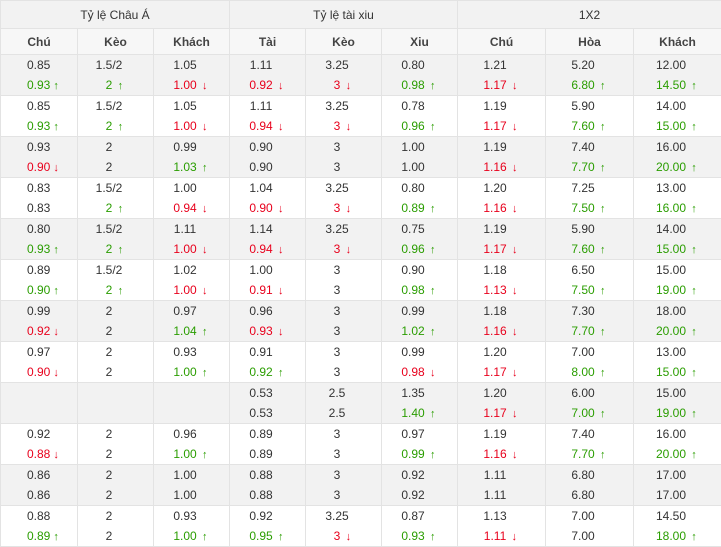 The image size is (721, 547). What do you see at coordinates (677, 536) in the screenshot?
I see `current-value: 18.00↑` at bounding box center [677, 536].